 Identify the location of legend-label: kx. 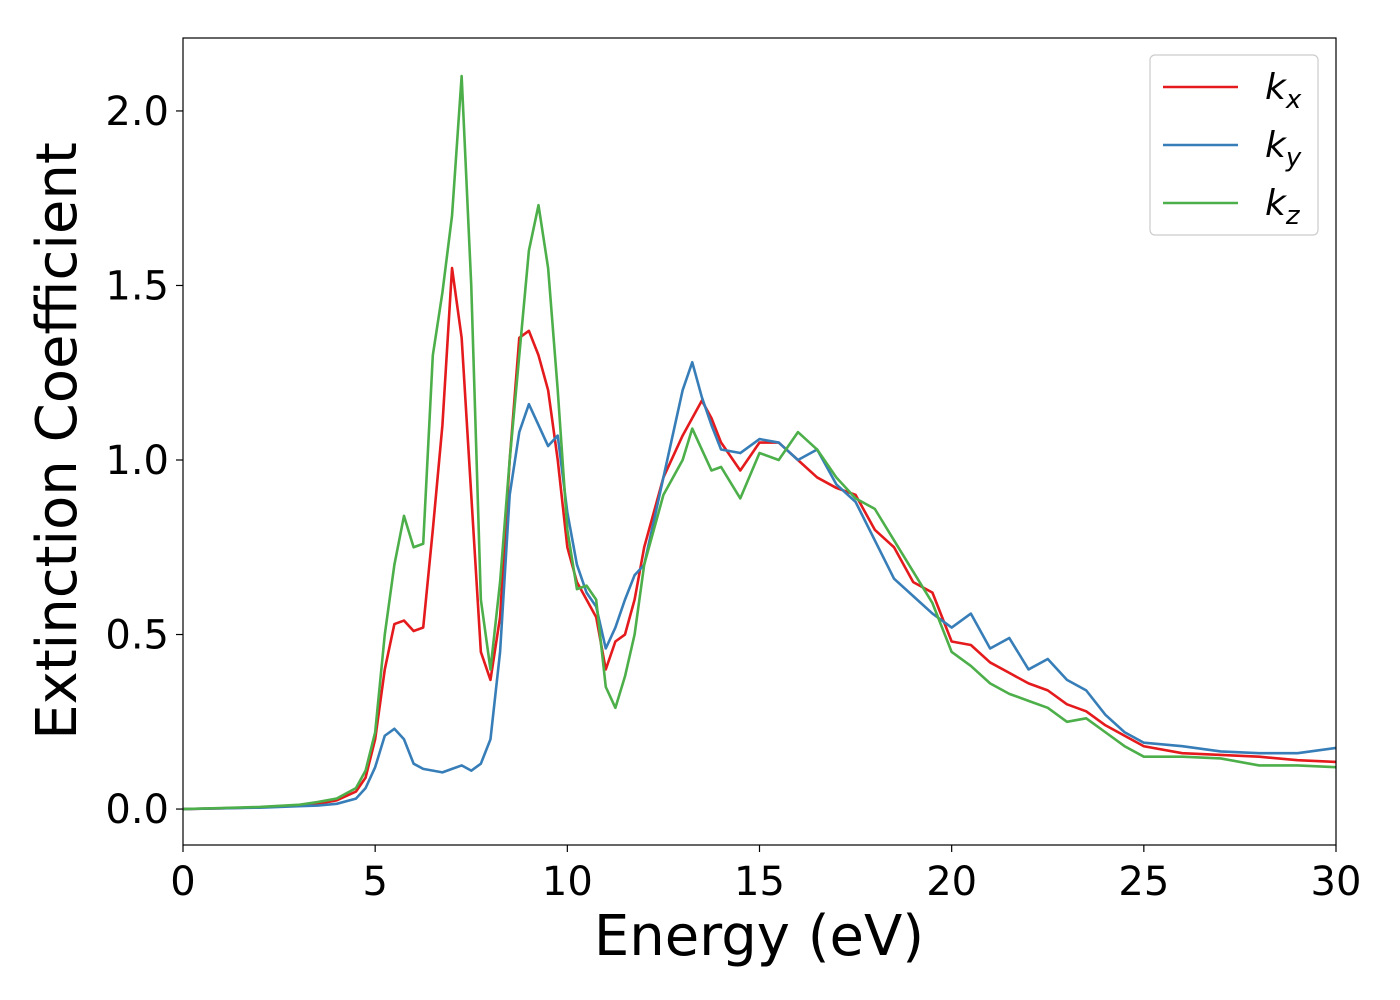
(1283, 91).